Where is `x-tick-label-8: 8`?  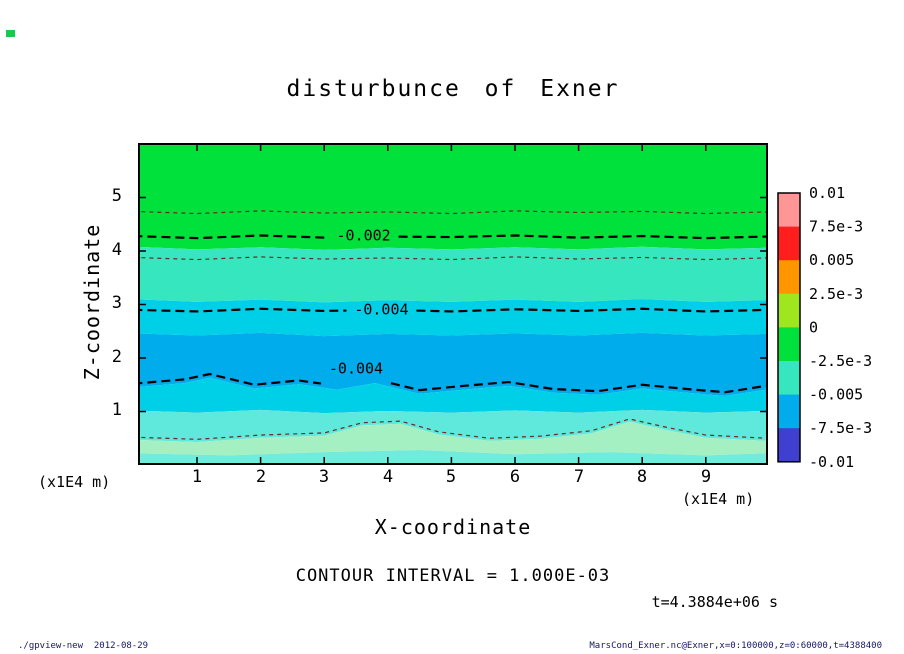
x-tick-label-8: 8 is located at coordinates (642, 477).